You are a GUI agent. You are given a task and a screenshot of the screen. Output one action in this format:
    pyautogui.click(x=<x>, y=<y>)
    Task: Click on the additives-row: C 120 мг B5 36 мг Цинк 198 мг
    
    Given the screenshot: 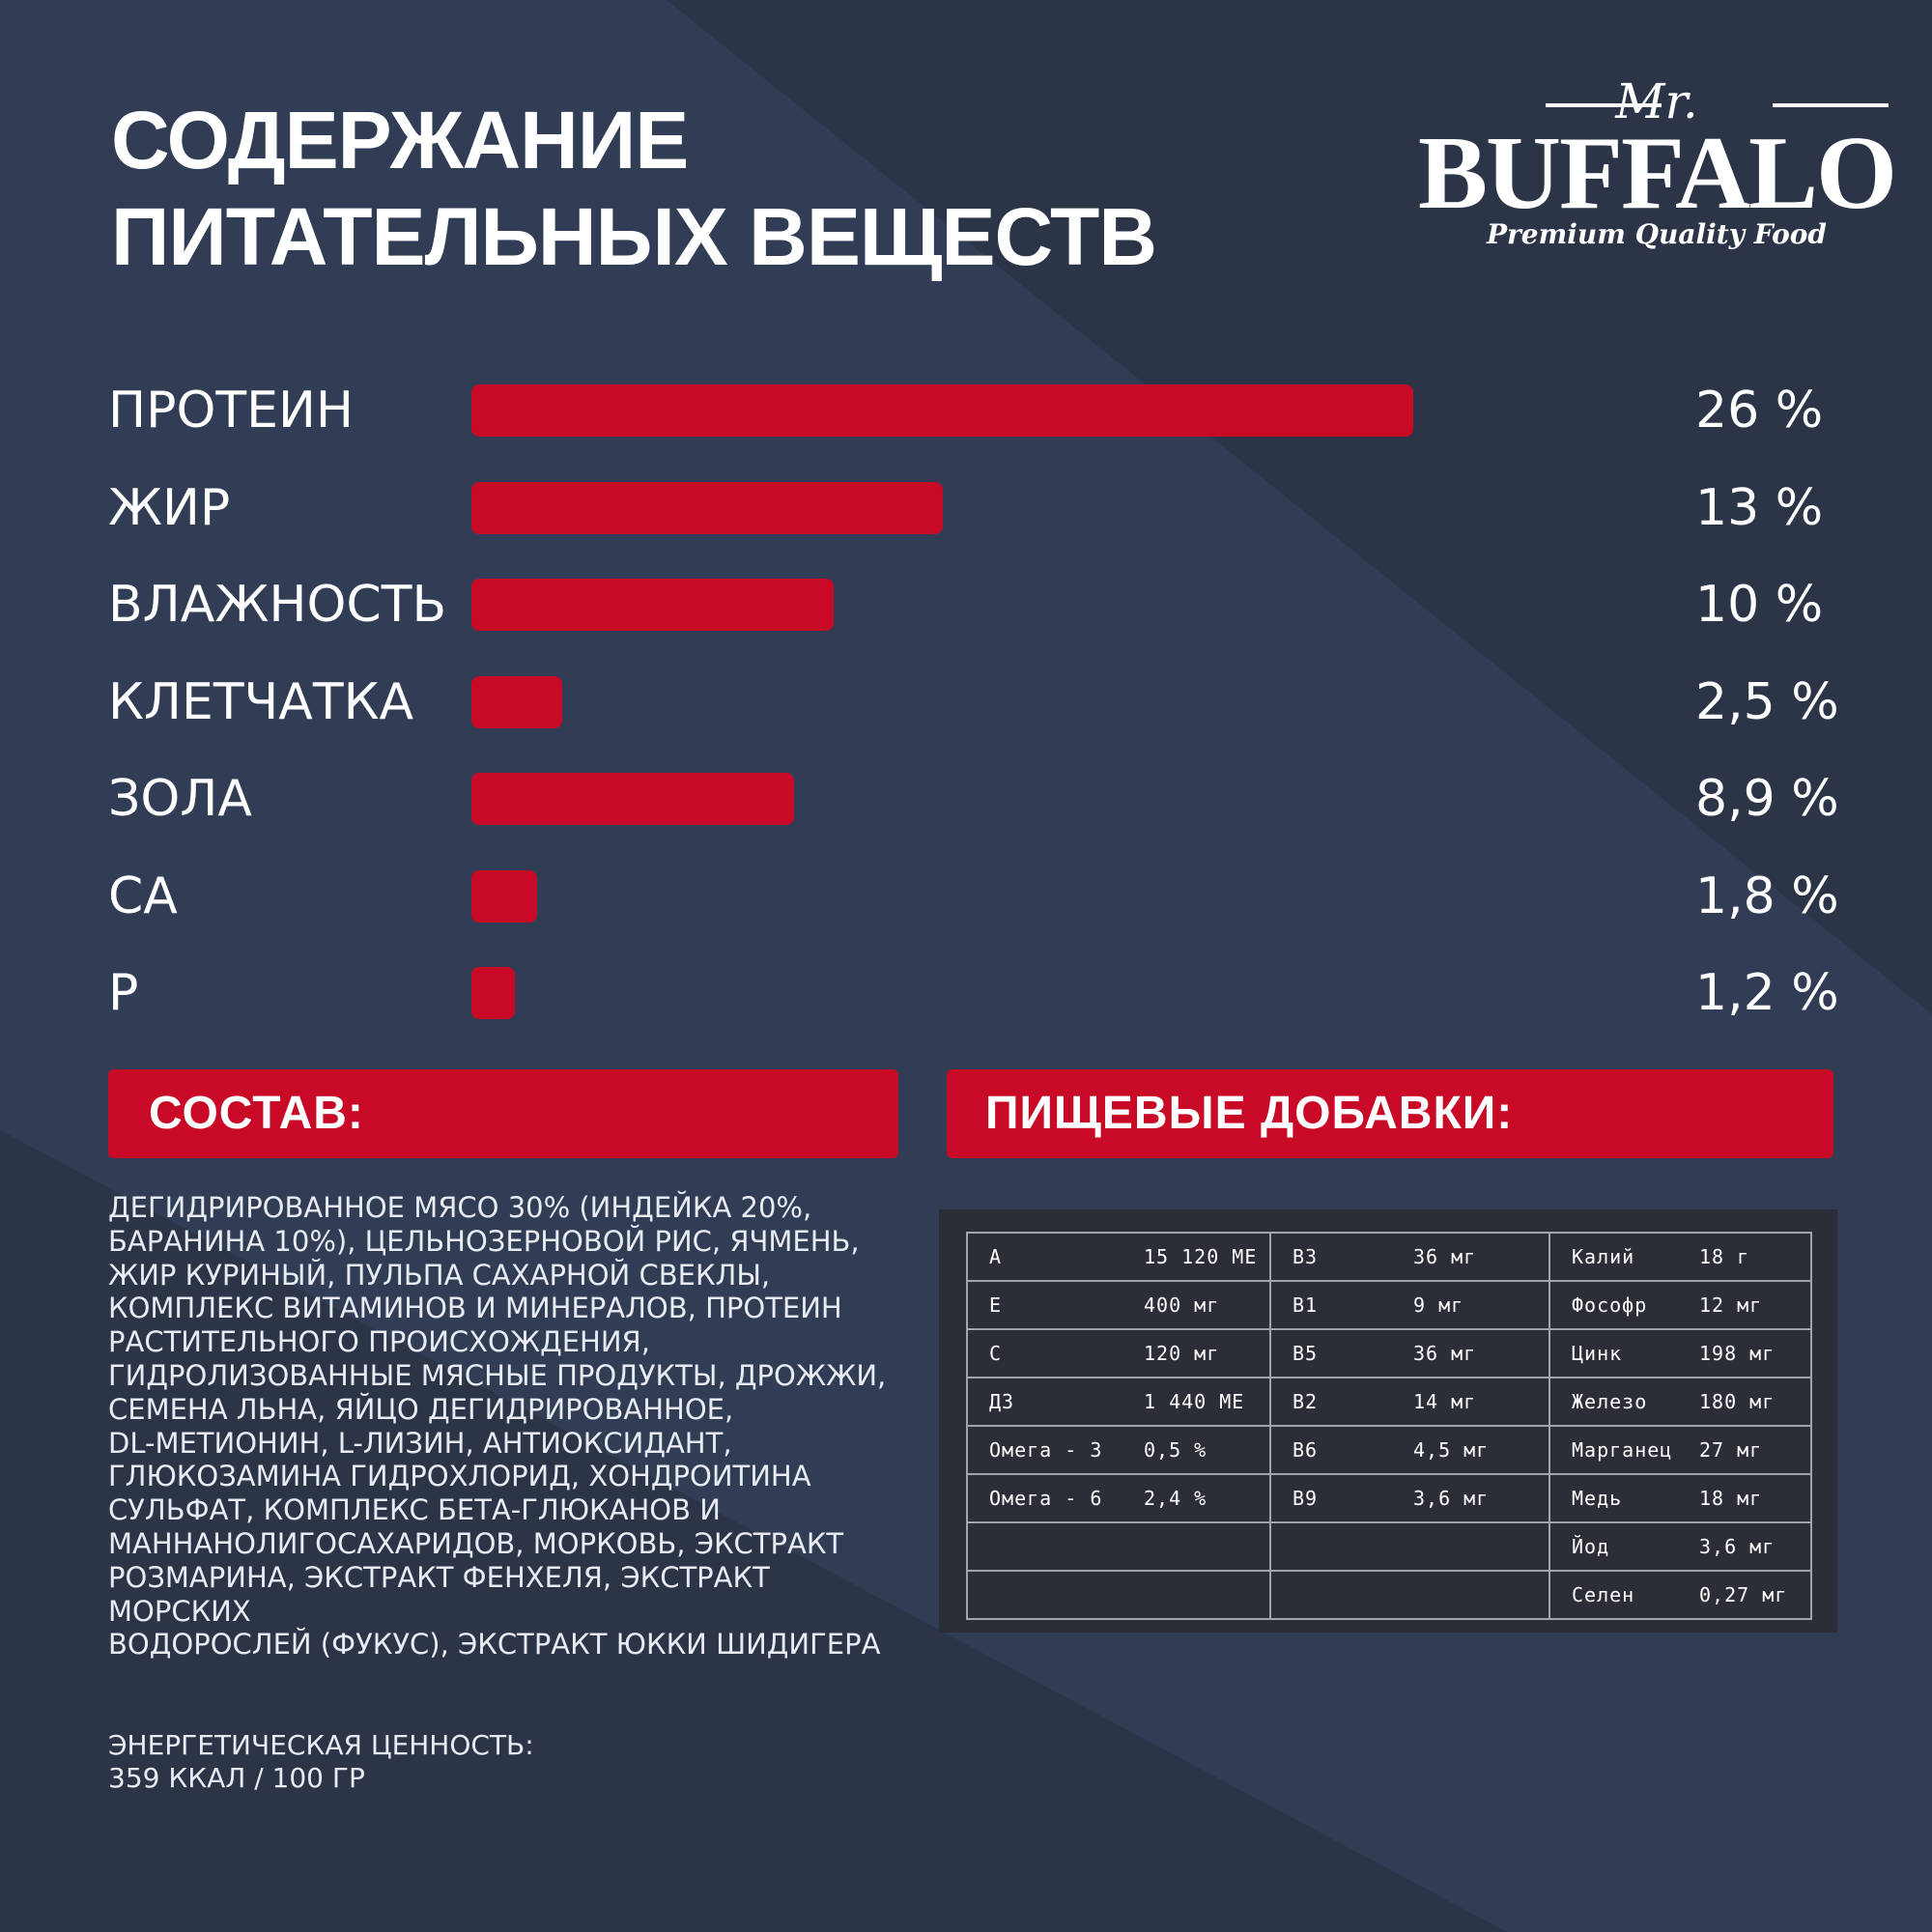 What is the action you would take?
    pyautogui.click(x=1389, y=1353)
    